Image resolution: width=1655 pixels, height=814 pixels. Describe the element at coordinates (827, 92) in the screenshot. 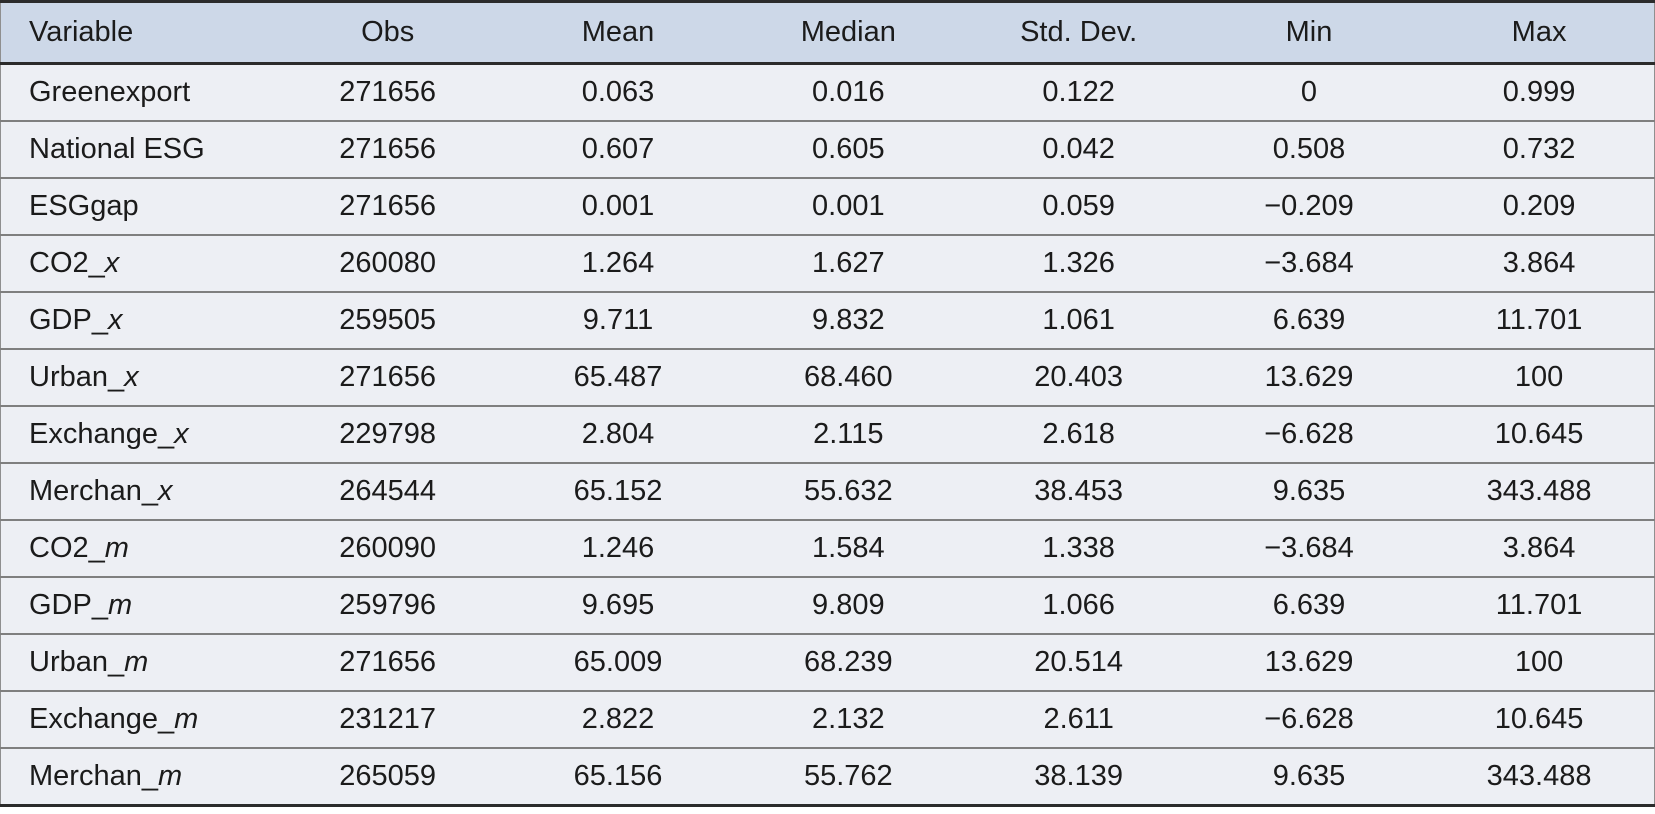

I see `table-row: Greenexport 271656 0.063 0.016 0.122 0 0.999` at that location.